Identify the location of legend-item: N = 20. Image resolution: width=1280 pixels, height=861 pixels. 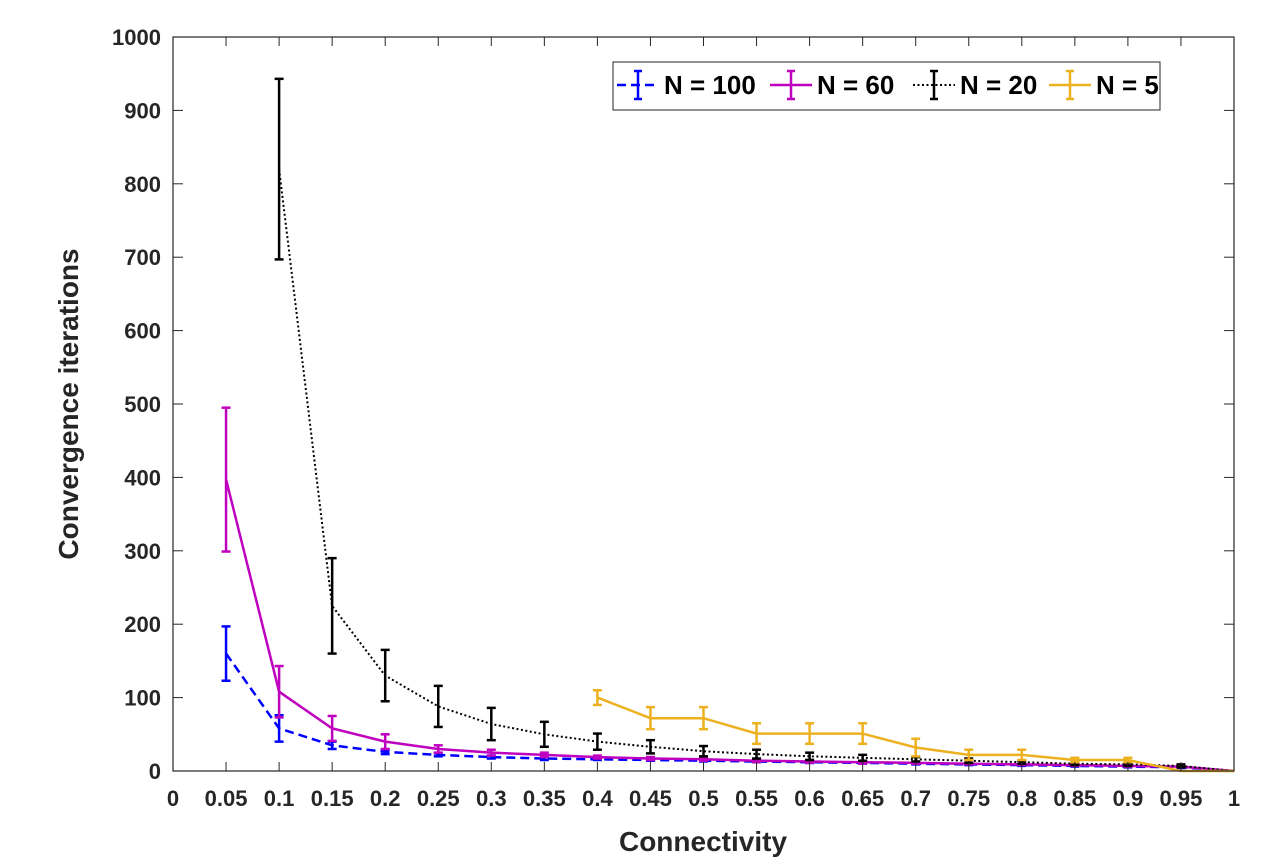
(975, 85).